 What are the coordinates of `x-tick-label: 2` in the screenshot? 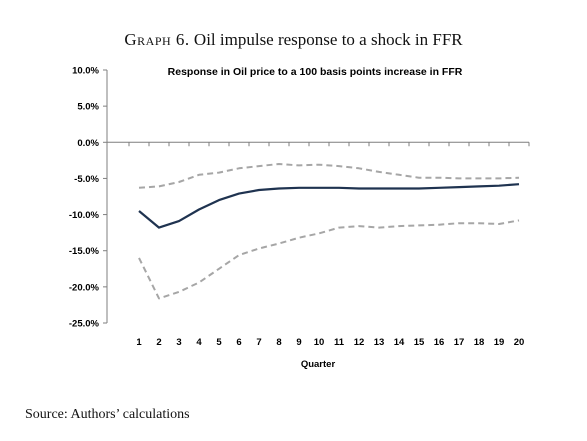 It's located at (158, 342).